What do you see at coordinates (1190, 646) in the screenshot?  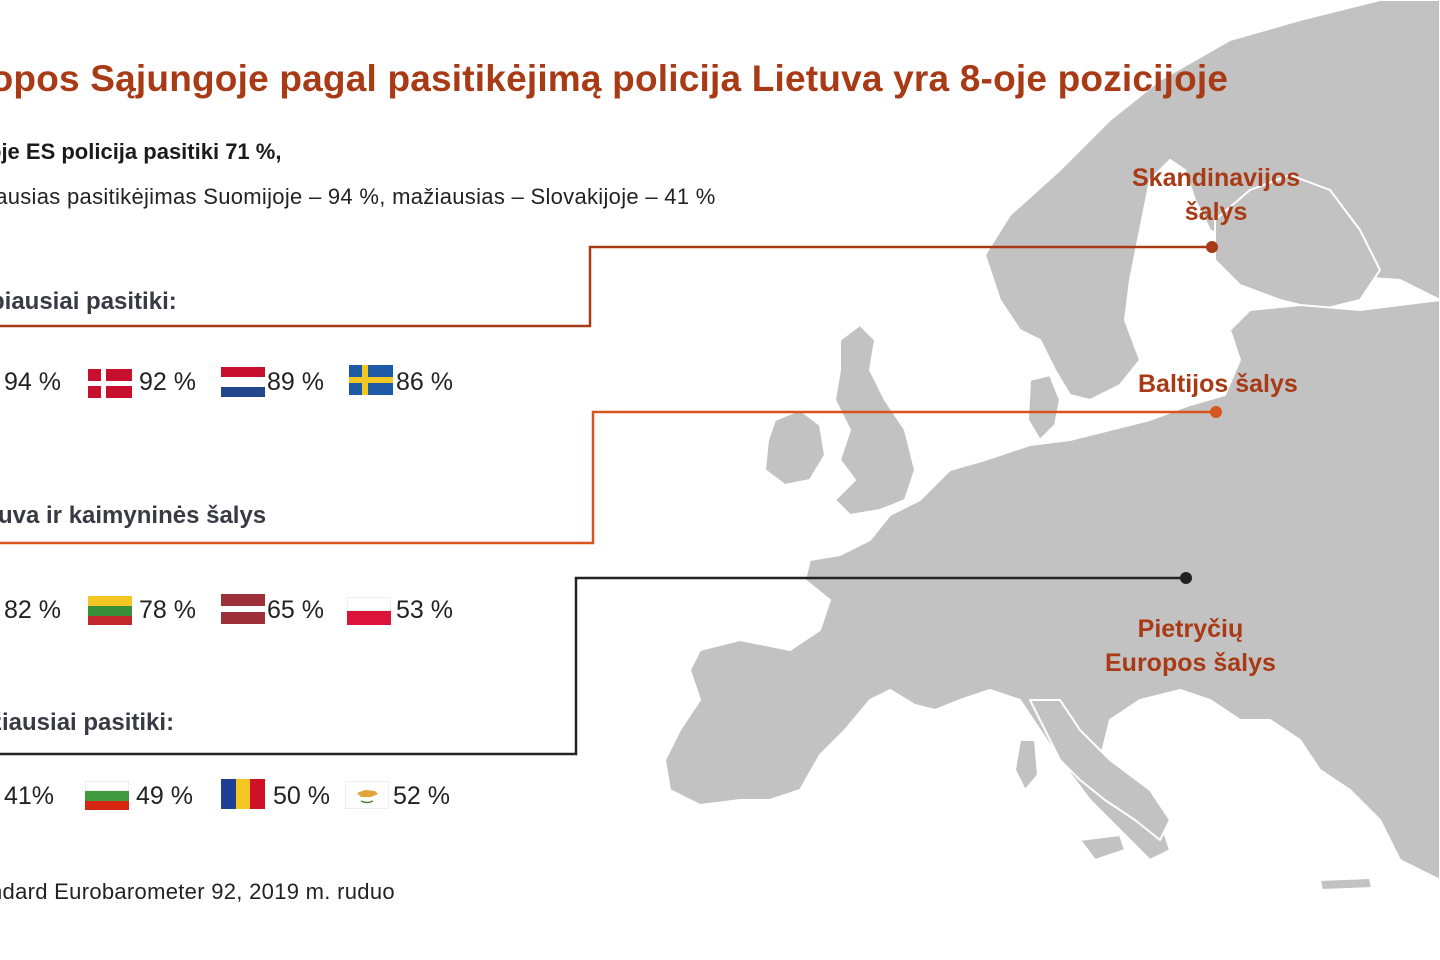 I see `region-label-southeast: Pietryčių Europos šalys` at bounding box center [1190, 646].